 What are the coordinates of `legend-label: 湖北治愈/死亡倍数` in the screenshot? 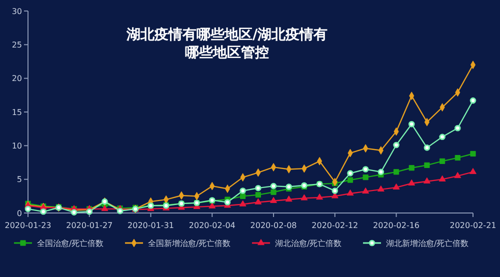 It's located at (308, 243).